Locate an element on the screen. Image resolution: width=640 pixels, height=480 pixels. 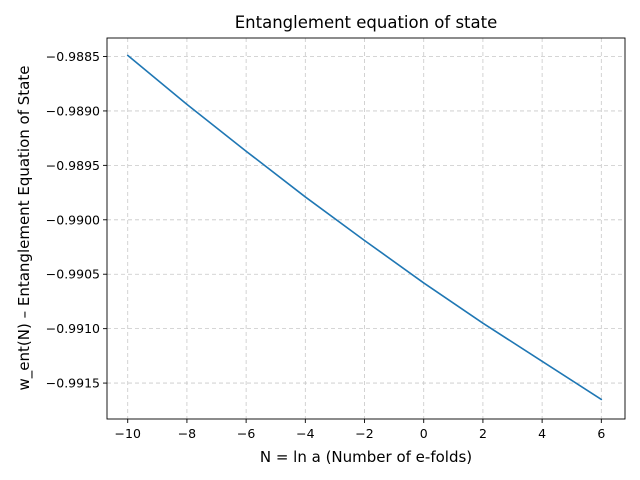
x-tick-label: −2 is located at coordinates (364, 433).